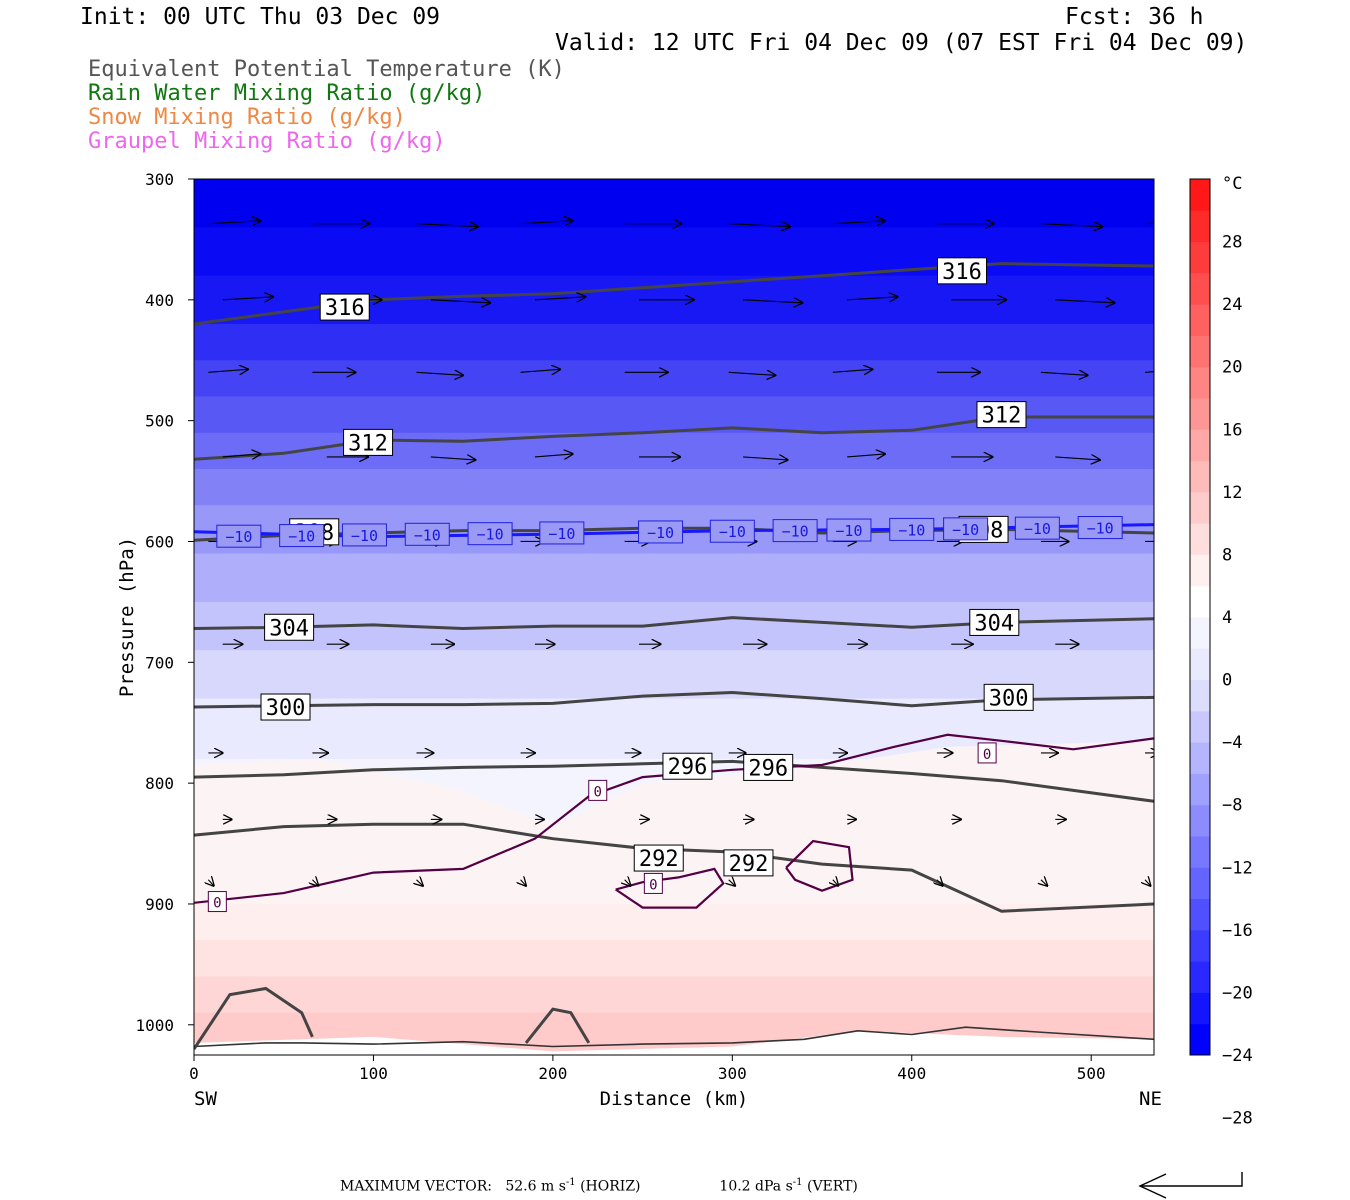 The image size is (1350, 1200). Describe the element at coordinates (610, 1186) in the screenshot. I see `horiz-unit: (HORIZ)` at that location.